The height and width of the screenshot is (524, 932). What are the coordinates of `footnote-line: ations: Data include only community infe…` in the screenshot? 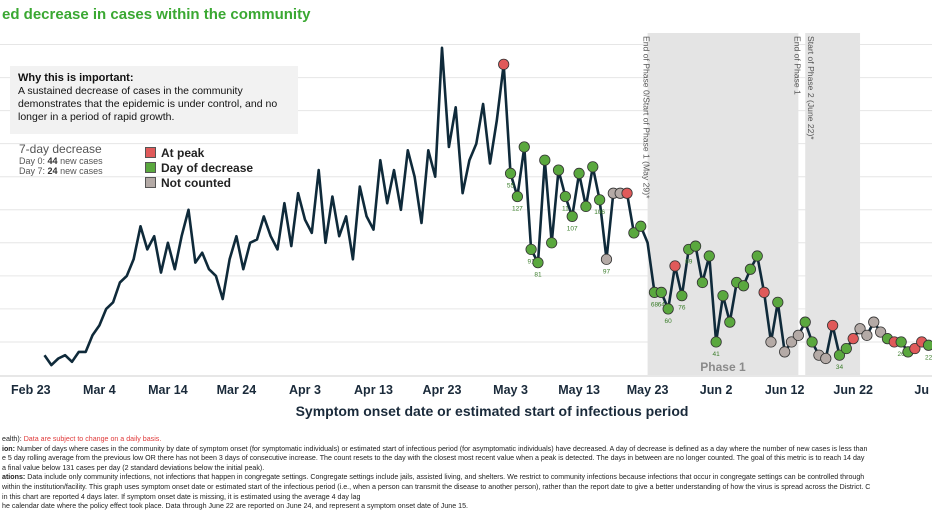 It's located at (466, 478).